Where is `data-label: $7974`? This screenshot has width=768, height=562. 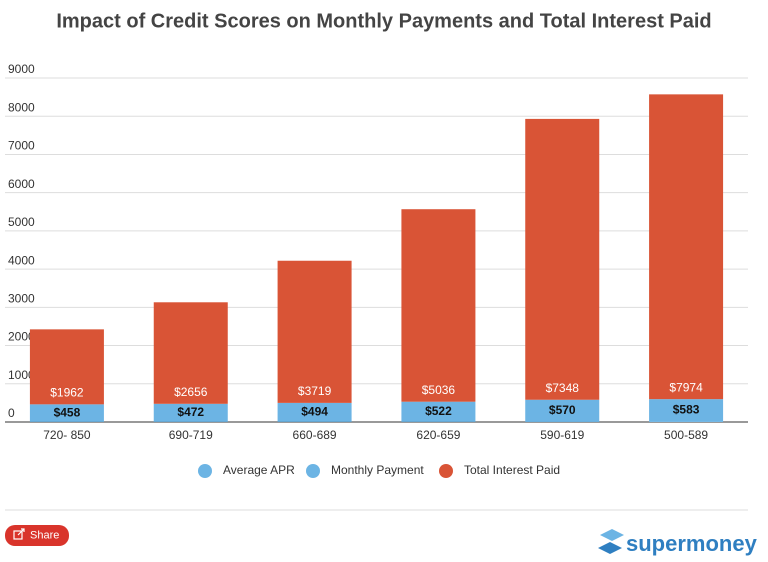
data-label: $7974 is located at coordinates (686, 387).